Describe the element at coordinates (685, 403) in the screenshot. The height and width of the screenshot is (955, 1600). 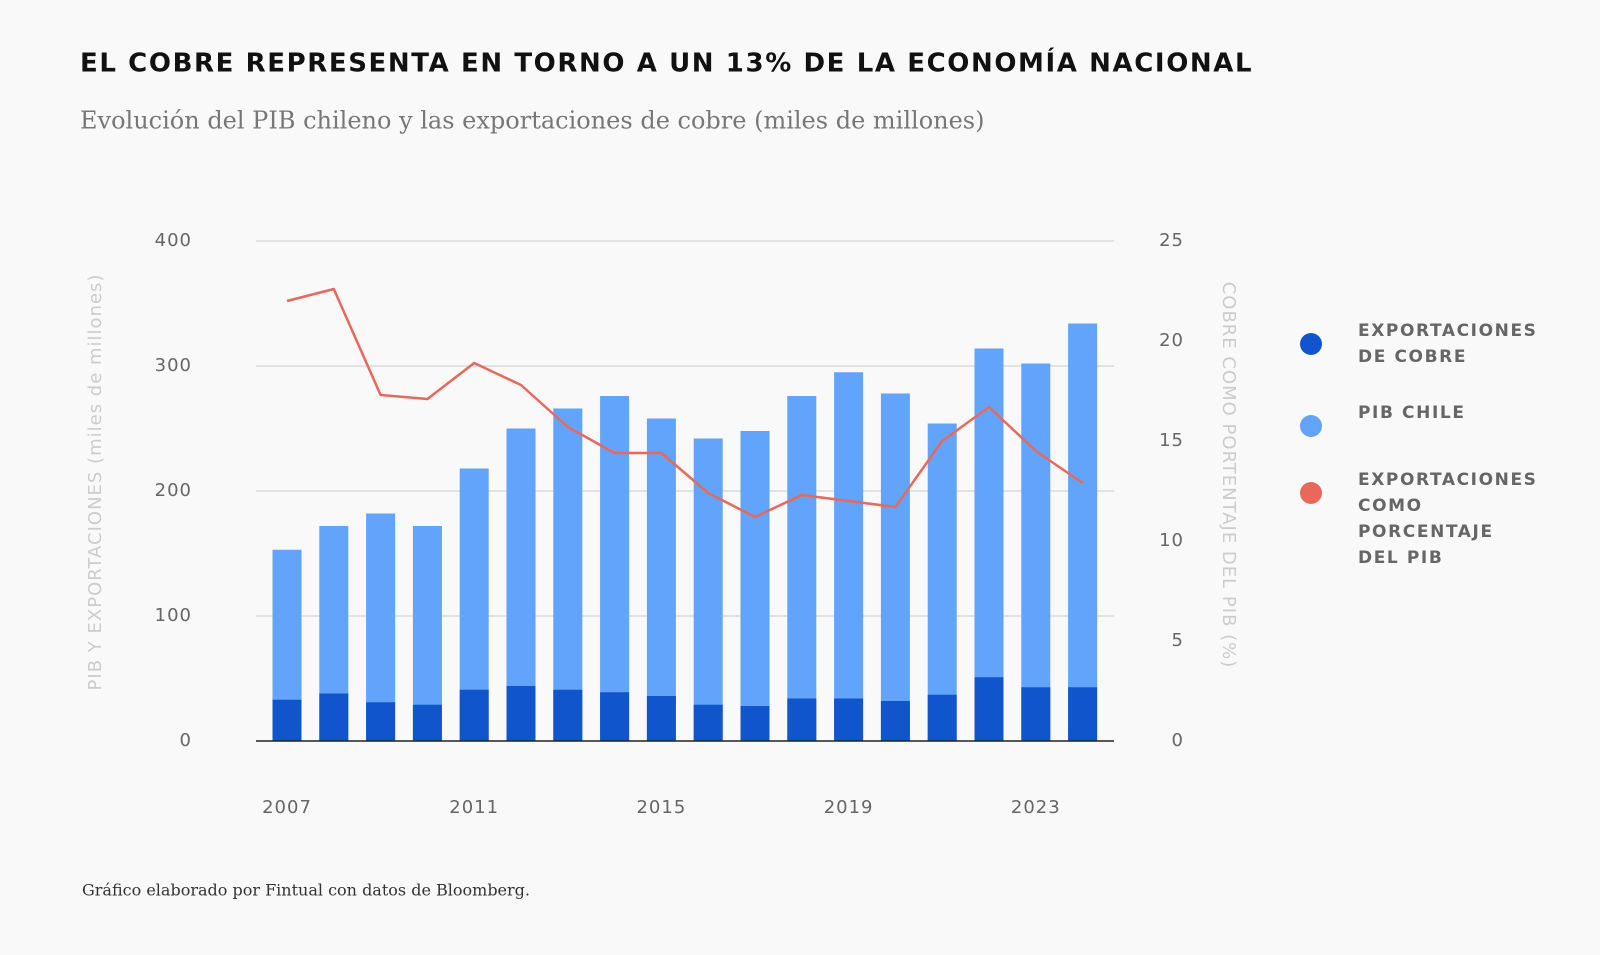
I see `line` at that location.